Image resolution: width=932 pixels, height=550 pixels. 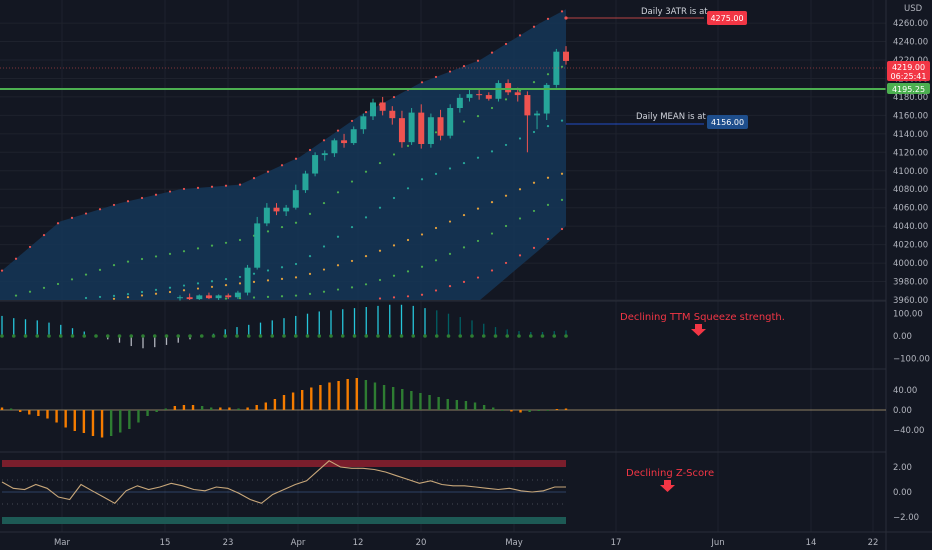 I want to click on atr-annotation: Daily 3ATR is at, so click(x=674, y=12).